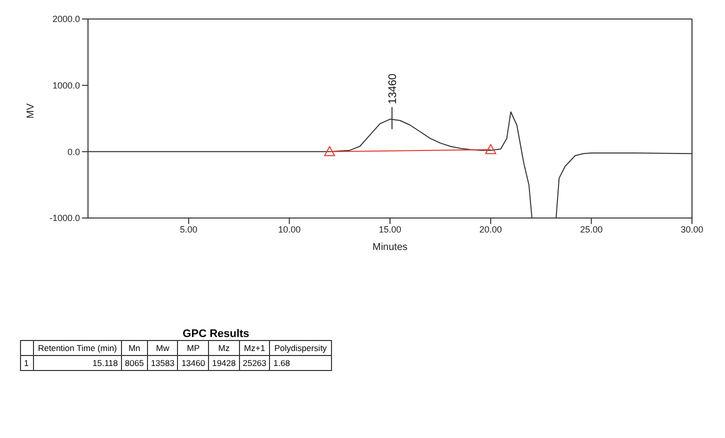 This screenshot has width=725, height=438. Describe the element at coordinates (193, 348) in the screenshot. I see `text: MP` at that location.